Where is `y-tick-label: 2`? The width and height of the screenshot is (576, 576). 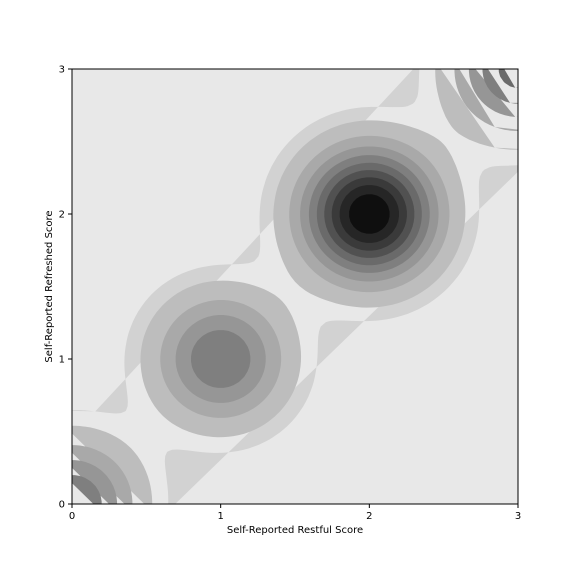 y-tick-label: 2 is located at coordinates (62, 215).